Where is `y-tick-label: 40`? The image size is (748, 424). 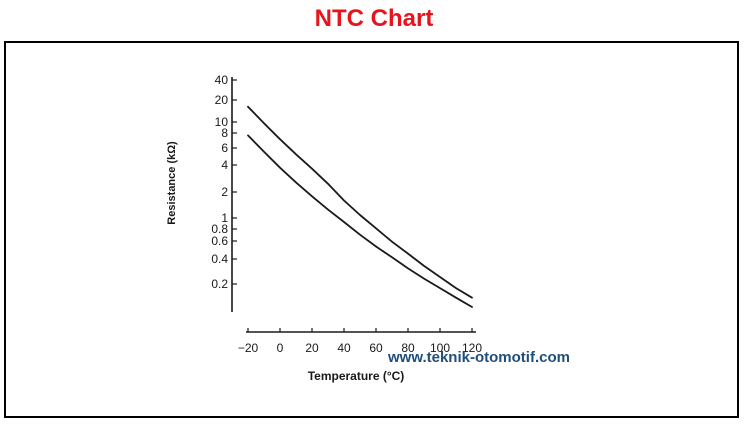
y-tick-label: 40 is located at coordinates (222, 80).